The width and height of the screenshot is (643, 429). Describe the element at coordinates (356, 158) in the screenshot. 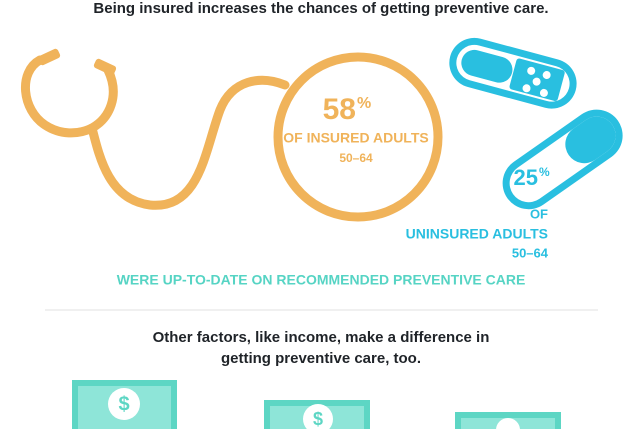

I see `insured-ages: 50–64` at that location.